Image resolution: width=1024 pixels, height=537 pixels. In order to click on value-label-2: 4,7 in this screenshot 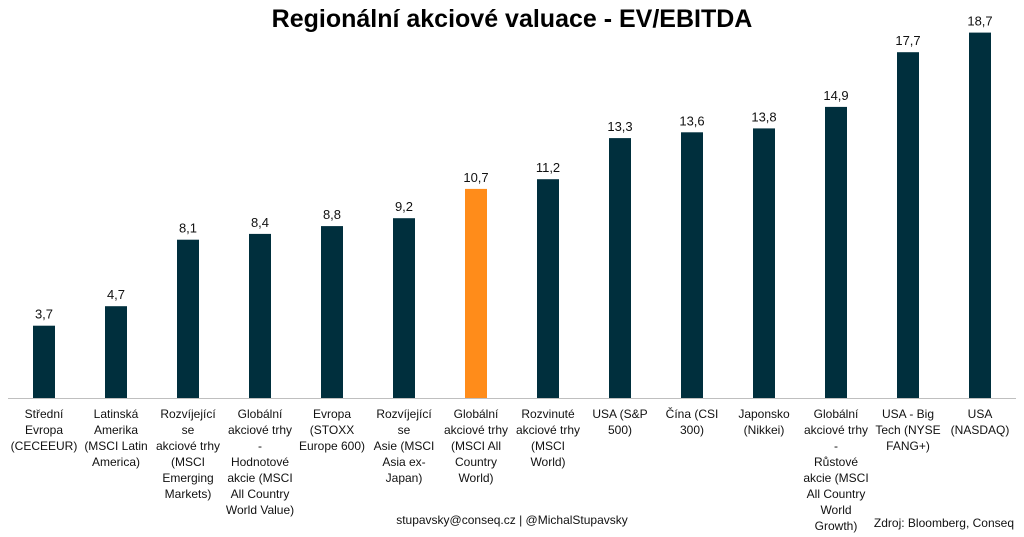, I will do `click(116, 294)`.